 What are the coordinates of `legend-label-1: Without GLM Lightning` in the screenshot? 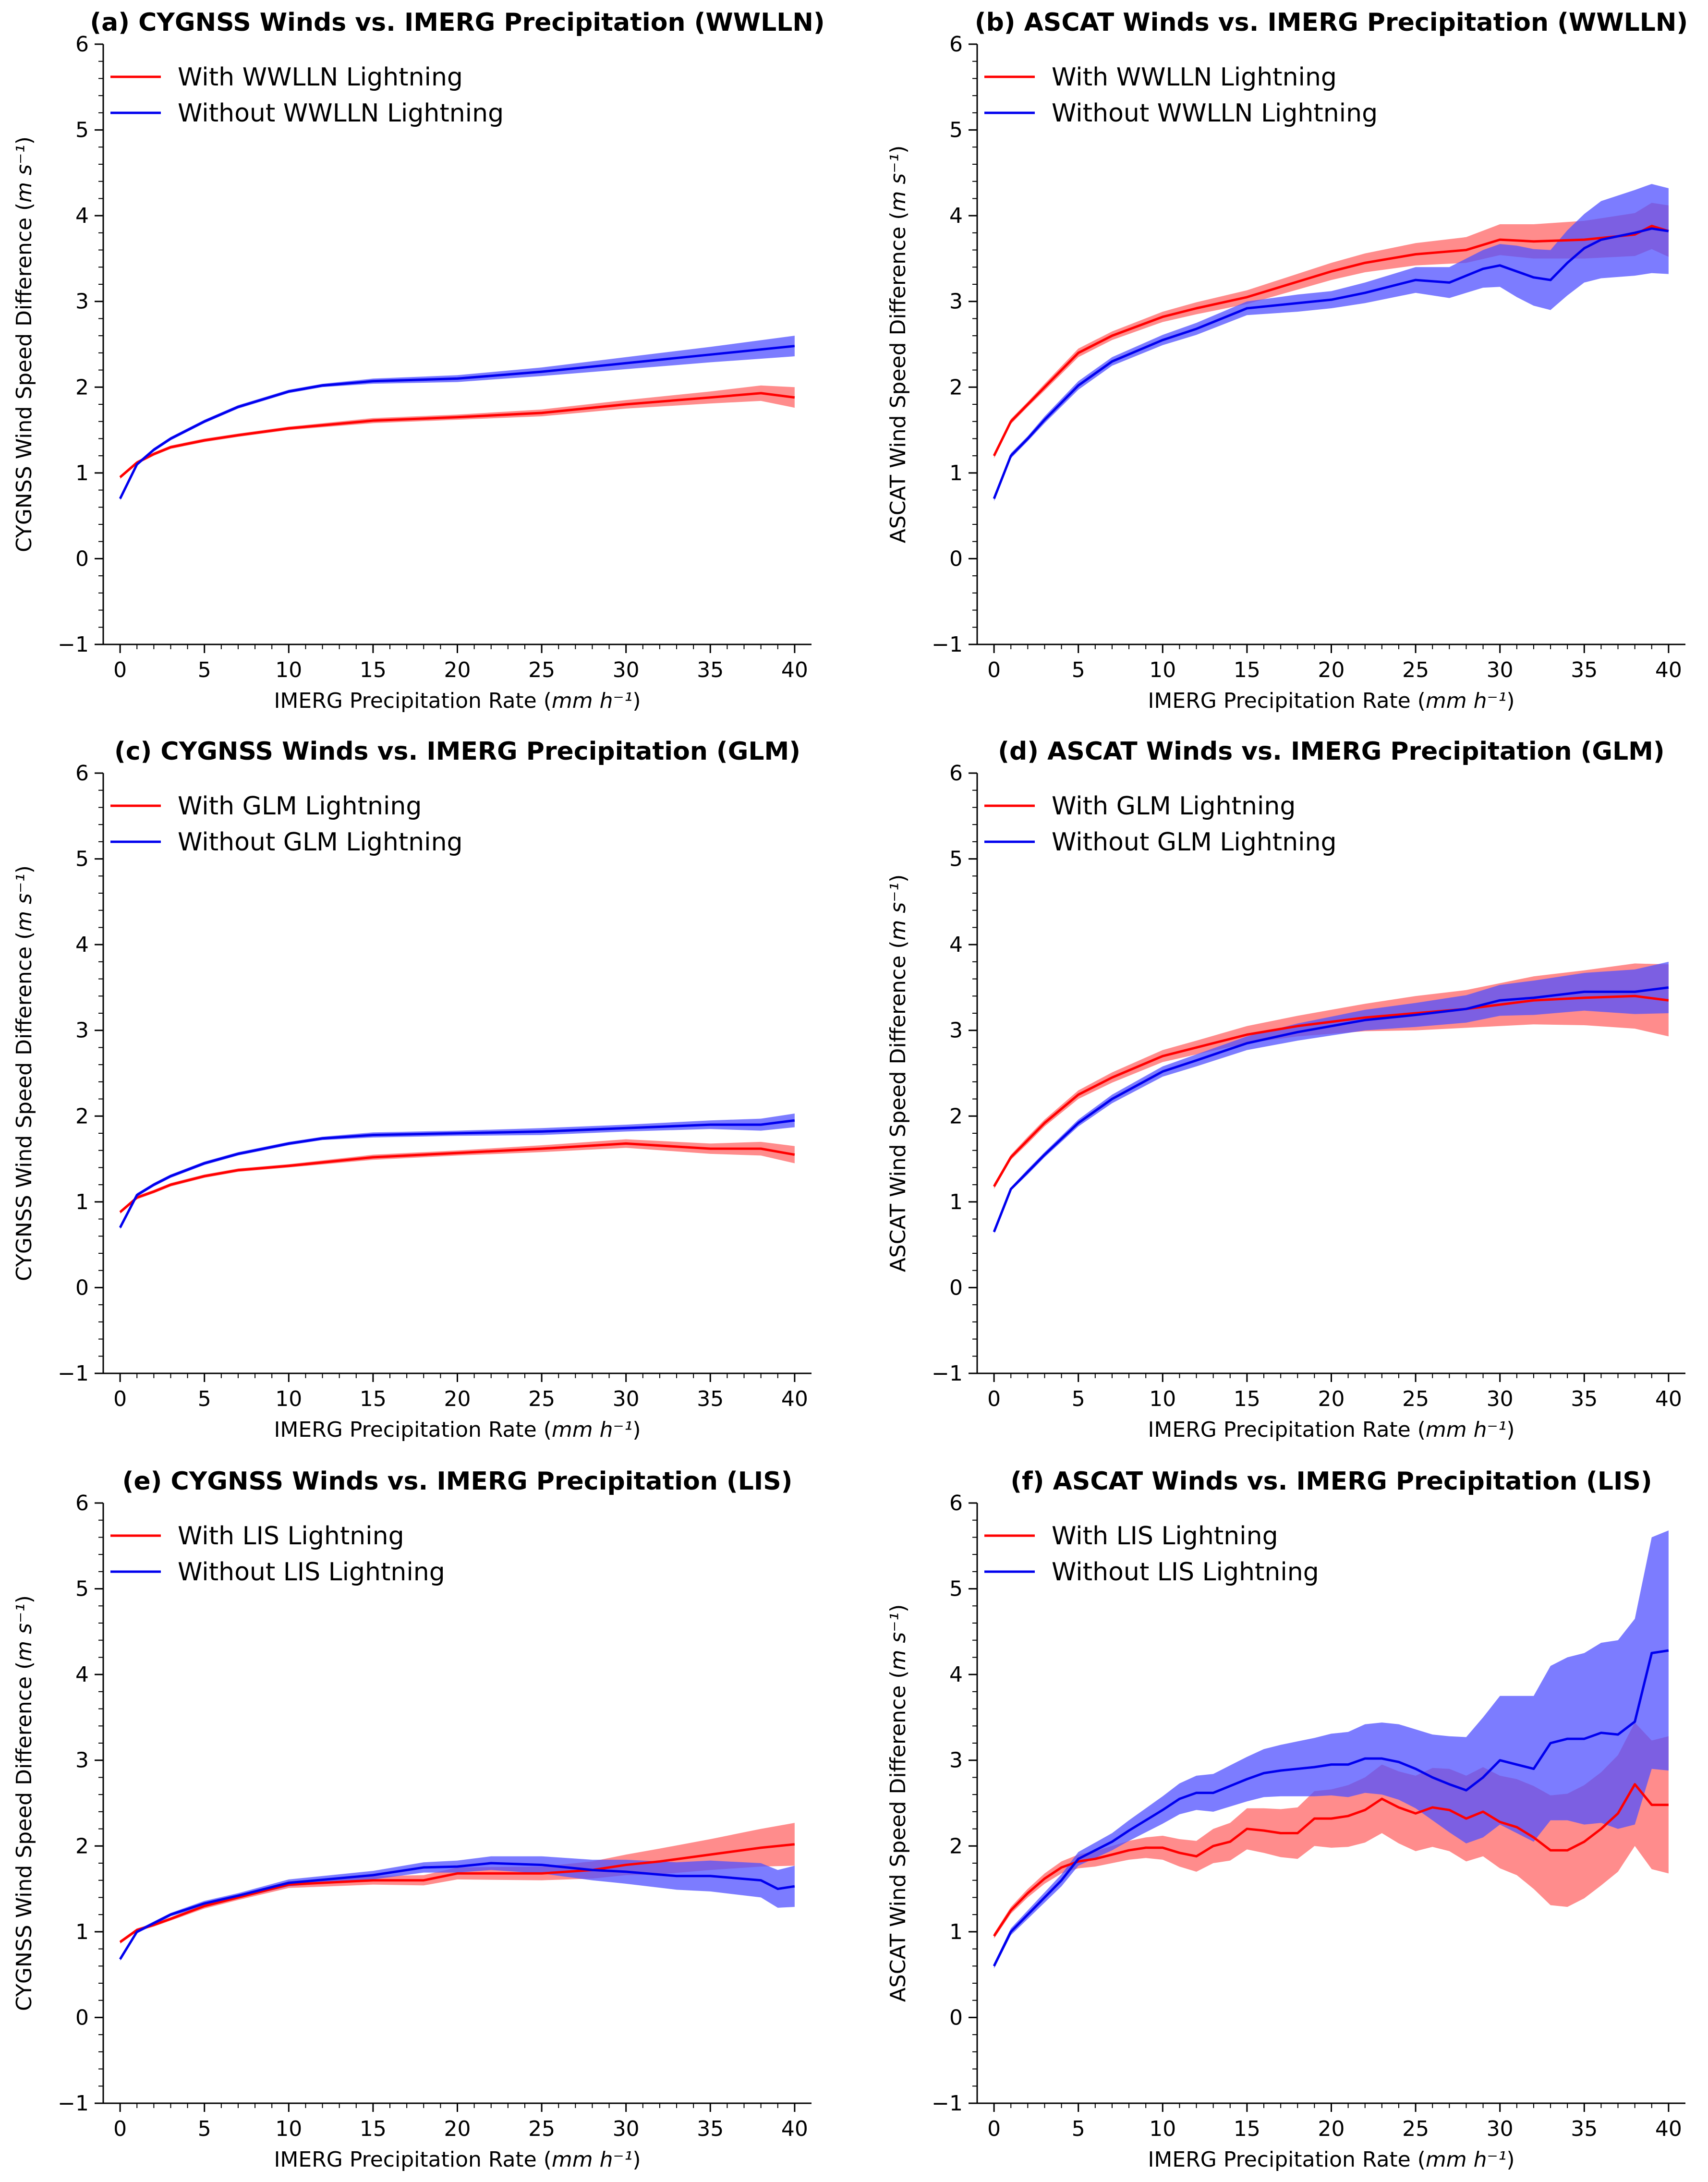 It's located at (1194, 843).